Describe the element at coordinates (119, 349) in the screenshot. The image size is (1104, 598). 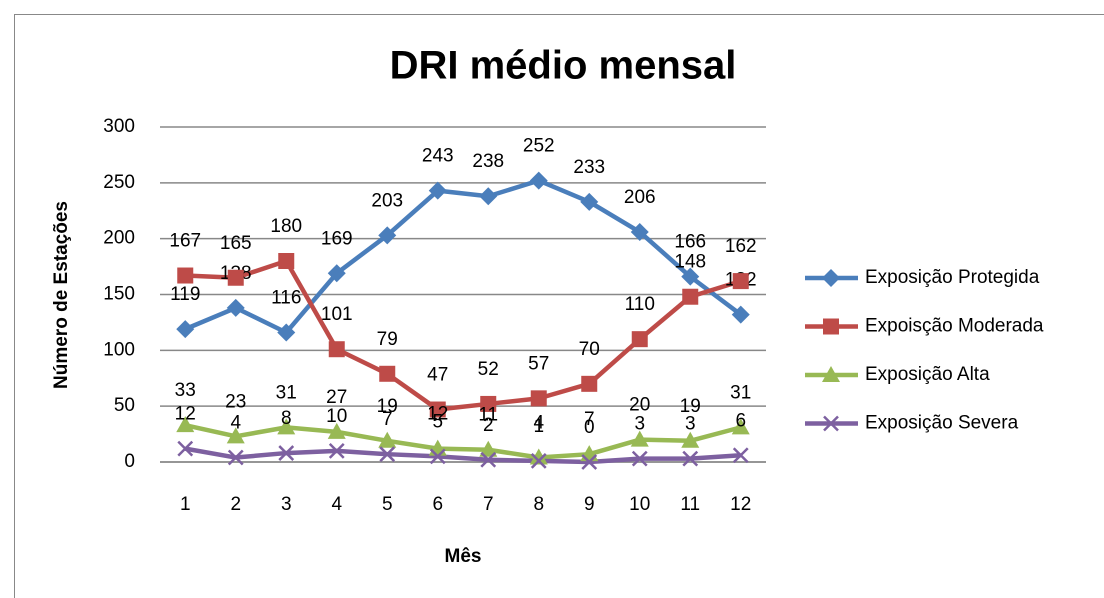
I see `y-tick-label: 100` at that location.